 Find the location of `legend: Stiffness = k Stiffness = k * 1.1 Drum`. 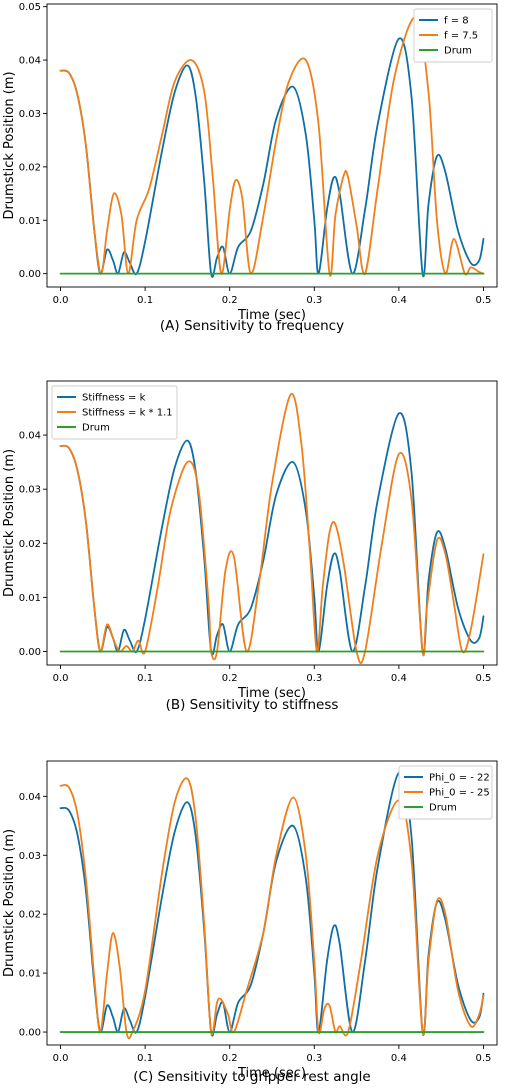

legend: Stiffness = k Stiffness = k * 1.1 Drum is located at coordinates (114, 412).